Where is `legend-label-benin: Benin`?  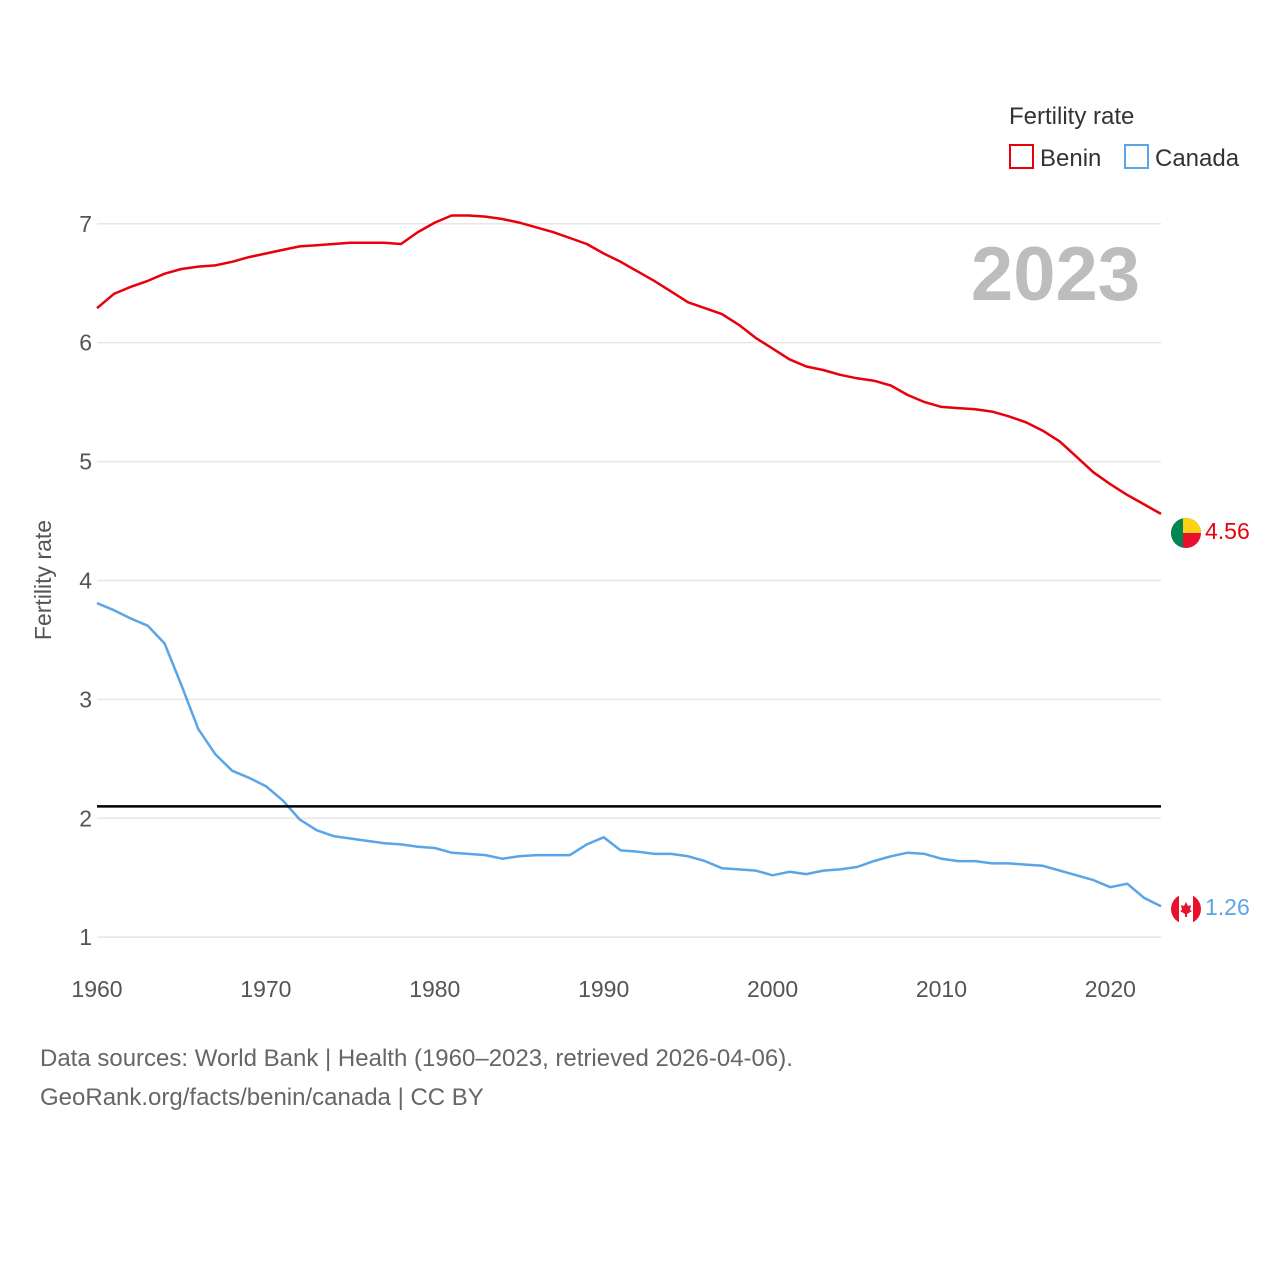 legend-label-benin: Benin is located at coordinates (1070, 158).